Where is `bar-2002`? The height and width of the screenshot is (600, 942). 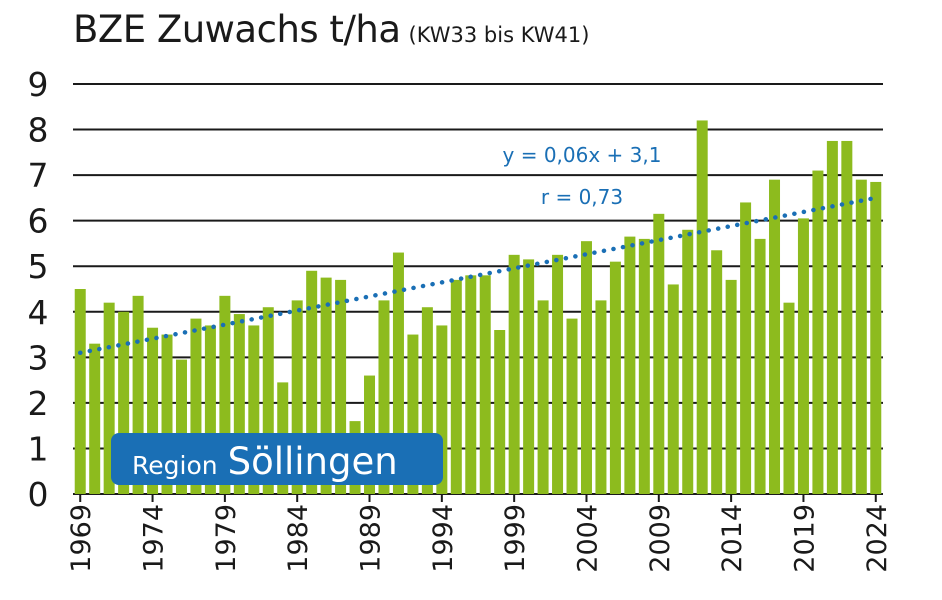 bar-2002 is located at coordinates (558, 374).